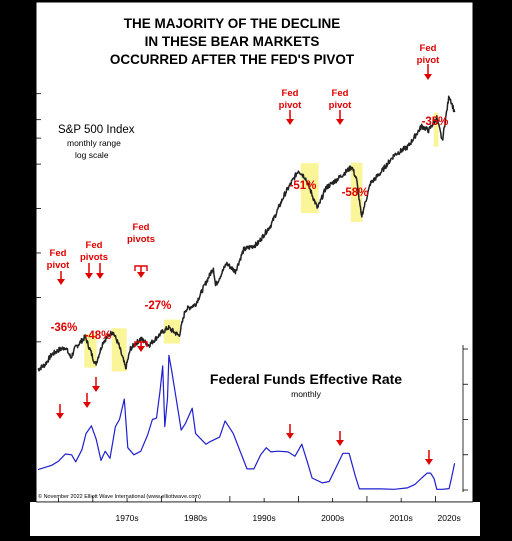 This screenshot has height=541, width=512. I want to click on sp500-series-label: S&P 500 Index, so click(96, 130).